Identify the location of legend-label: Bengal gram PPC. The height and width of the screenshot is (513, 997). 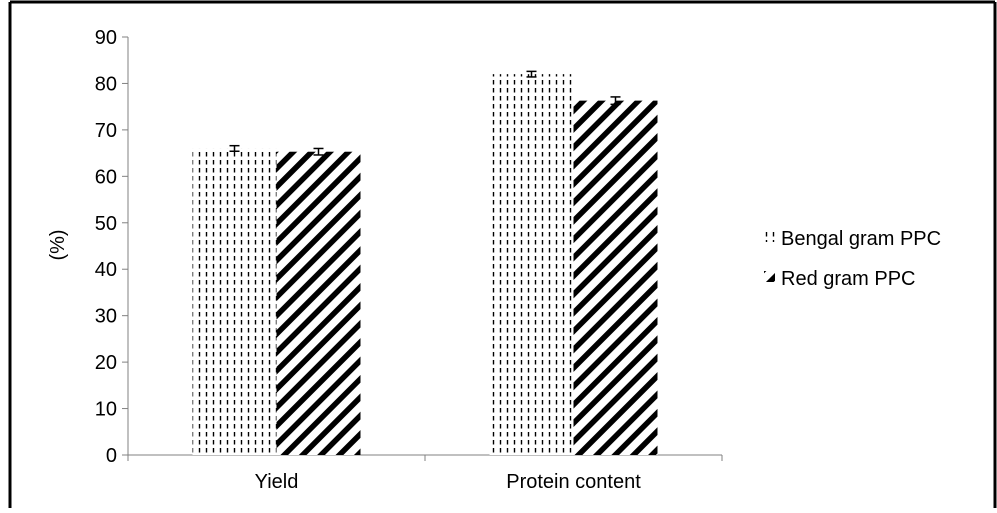
(861, 239).